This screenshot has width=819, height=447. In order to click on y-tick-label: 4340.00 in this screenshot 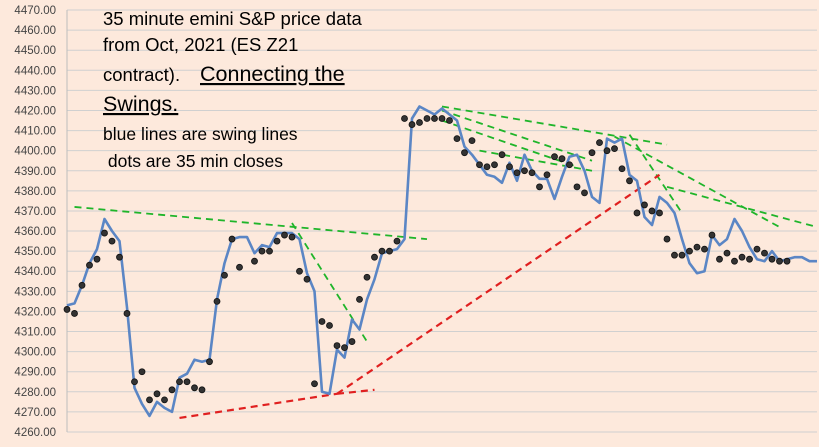, I will do `click(35, 272)`.